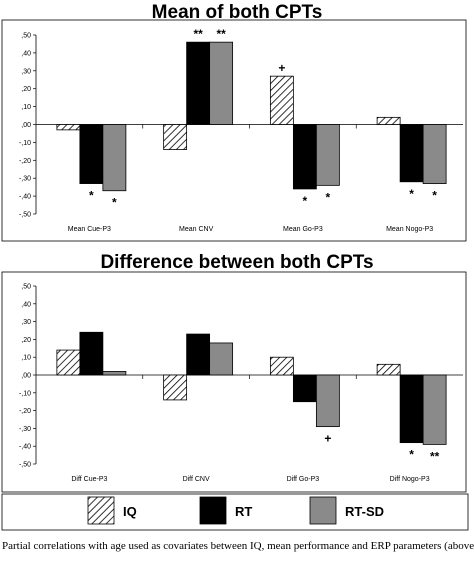 This screenshot has width=474, height=569. What do you see at coordinates (364, 511) in the screenshot?
I see `legend-label-rt-sd: RT-SD` at bounding box center [364, 511].